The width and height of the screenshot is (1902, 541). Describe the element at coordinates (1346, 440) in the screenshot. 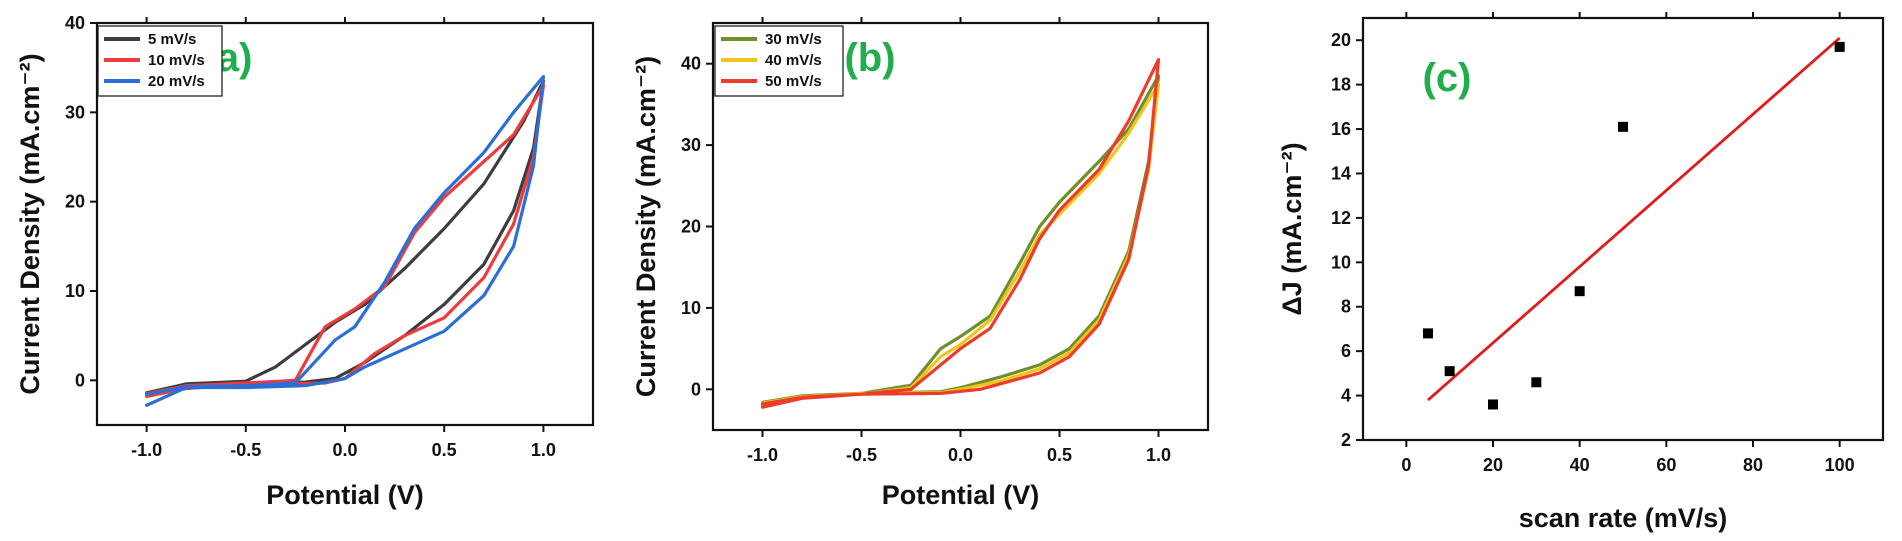

I see `y-tick-label: 2` at that location.